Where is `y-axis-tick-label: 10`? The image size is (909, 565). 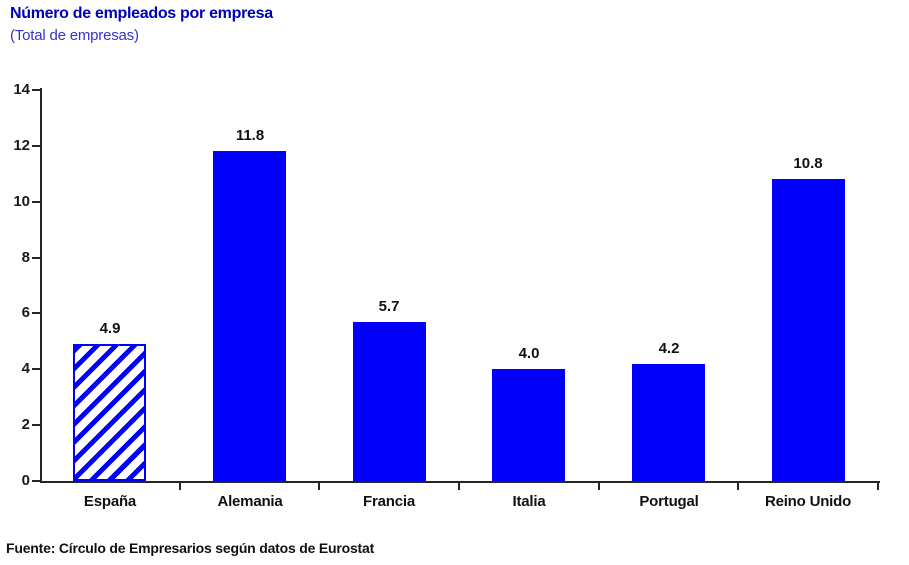
y-axis-tick-label: 10 is located at coordinates (21, 201).